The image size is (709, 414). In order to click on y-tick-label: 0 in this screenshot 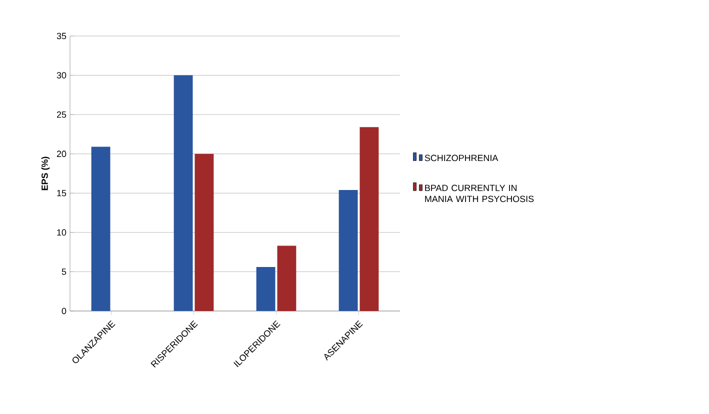, I will do `click(64, 311)`.